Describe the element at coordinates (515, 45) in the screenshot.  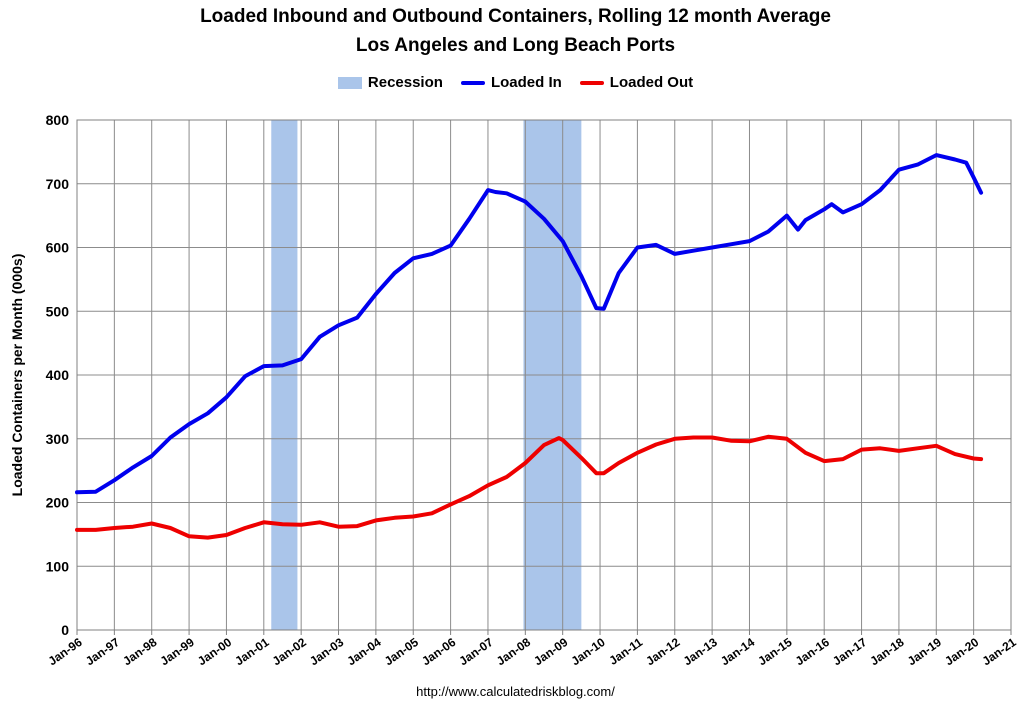
I see `chart-subtitle: Los Angeles and Long Beach Ports` at that location.